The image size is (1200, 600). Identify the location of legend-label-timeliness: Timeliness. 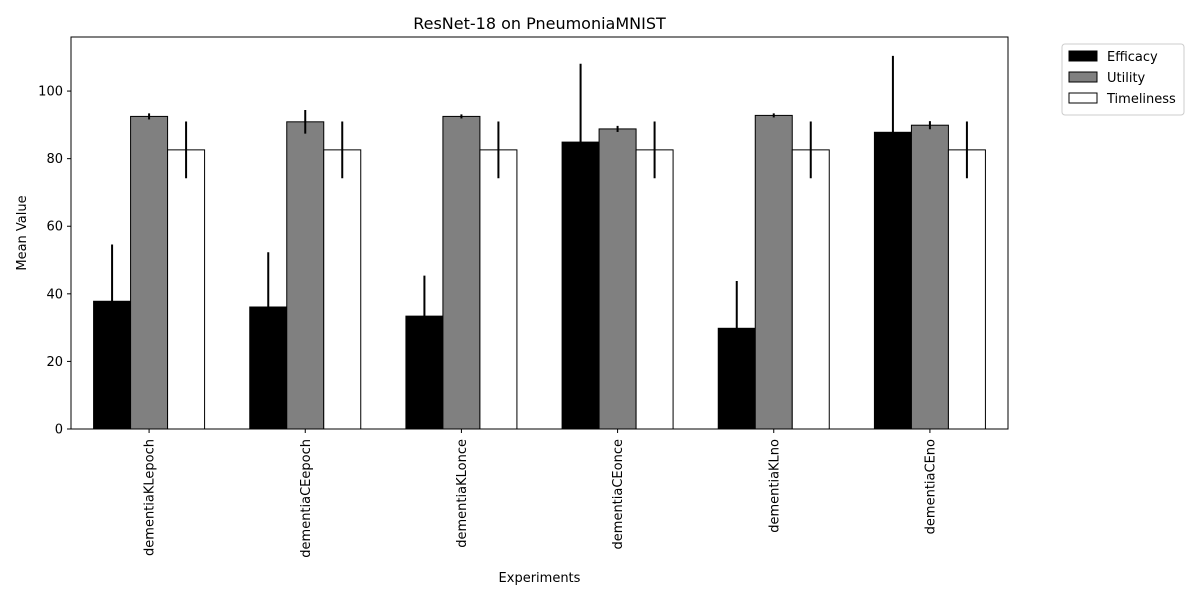
(1141, 99).